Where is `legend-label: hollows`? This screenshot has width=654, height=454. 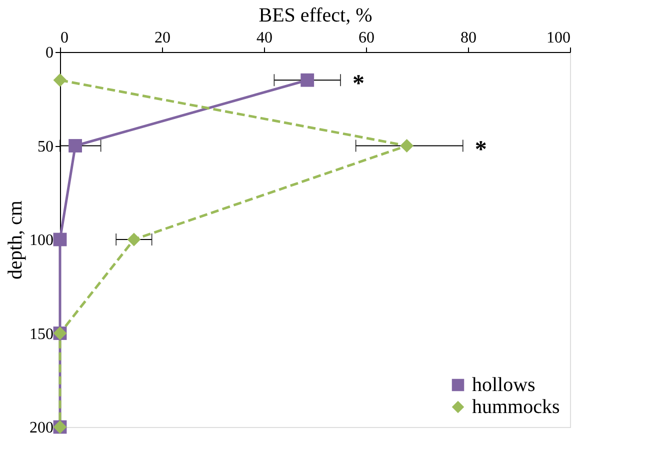
legend-label: hollows is located at coordinates (504, 385).